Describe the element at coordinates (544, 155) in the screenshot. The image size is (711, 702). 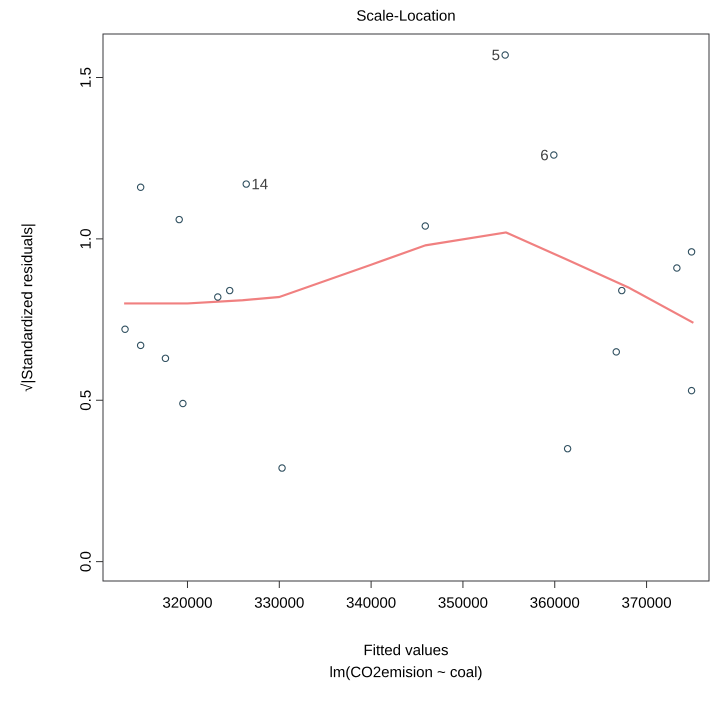
I see `annotation: 6` at that location.